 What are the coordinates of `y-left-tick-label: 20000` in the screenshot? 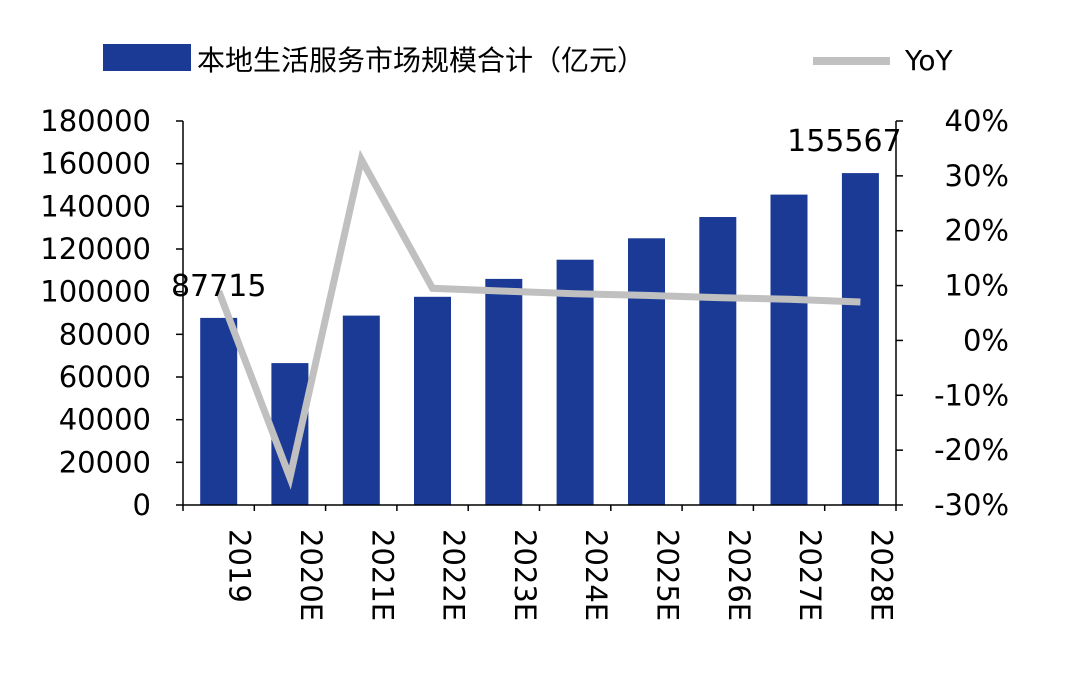 It's located at (105, 462).